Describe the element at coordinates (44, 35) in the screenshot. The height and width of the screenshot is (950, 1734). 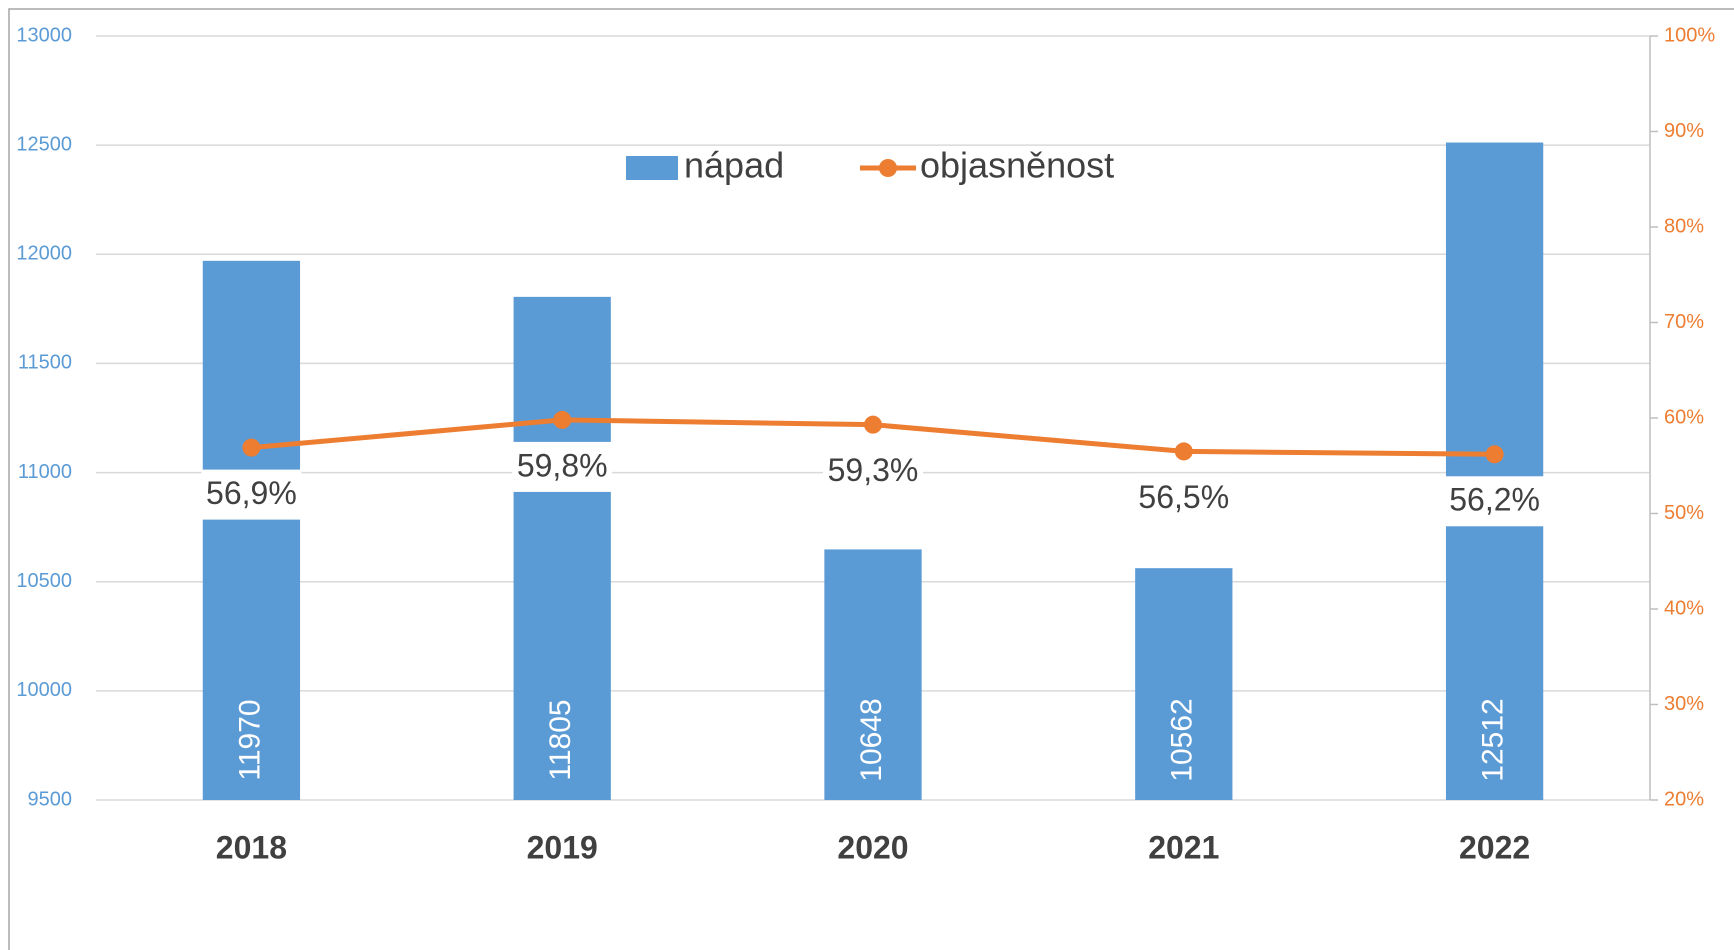
I see `y-tick-label: 13000` at that location.